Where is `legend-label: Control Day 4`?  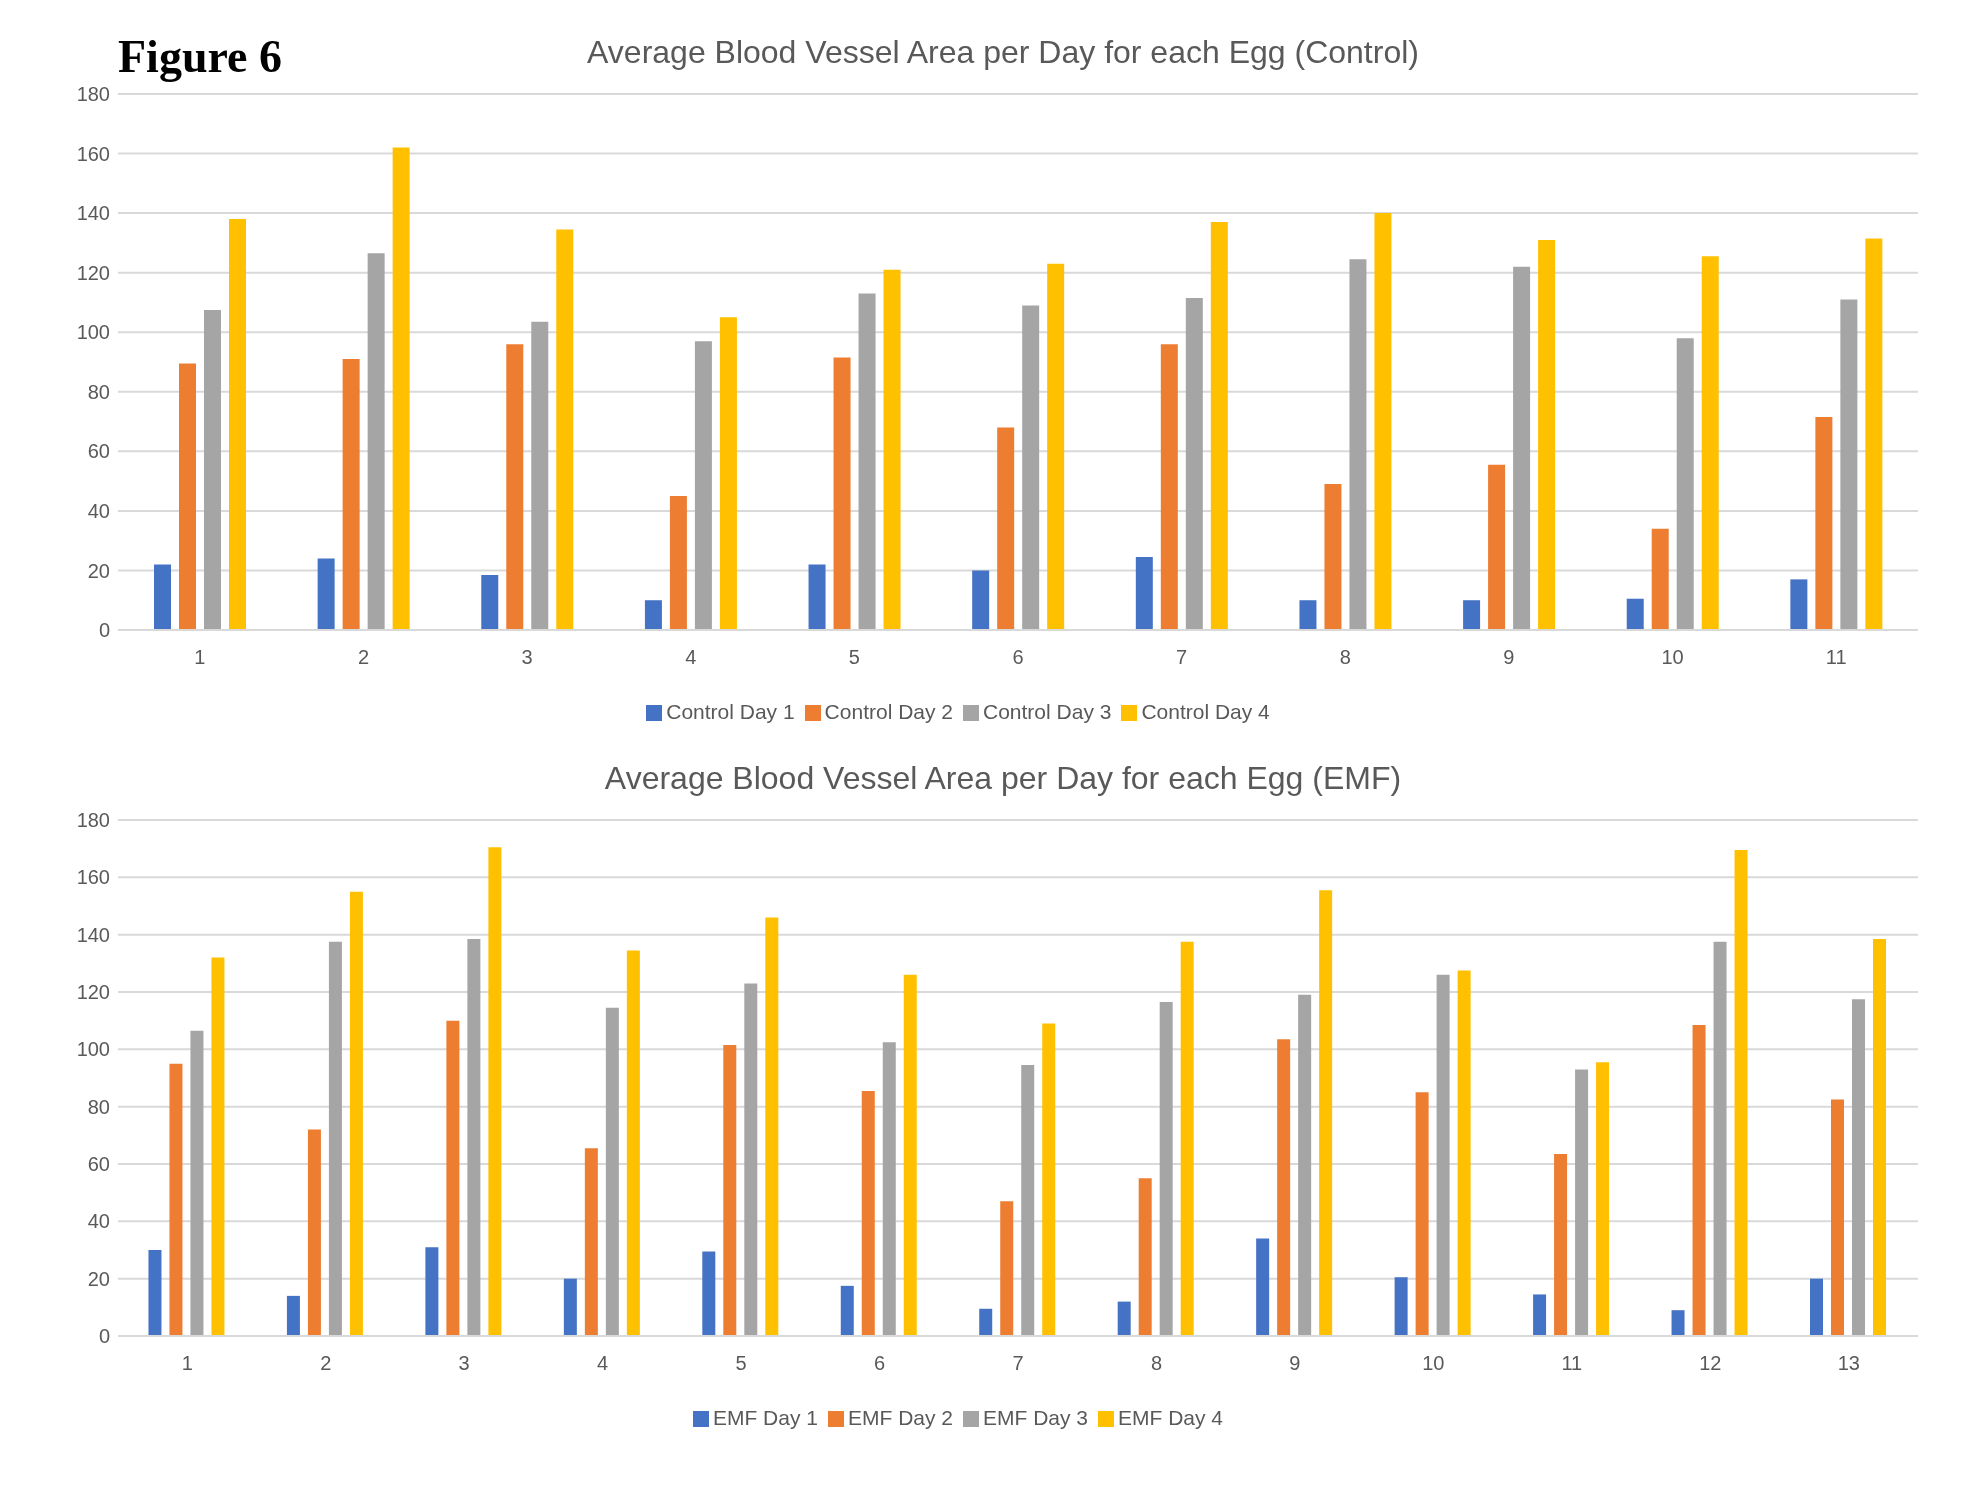 legend-label: Control Day 4 is located at coordinates (1205, 711).